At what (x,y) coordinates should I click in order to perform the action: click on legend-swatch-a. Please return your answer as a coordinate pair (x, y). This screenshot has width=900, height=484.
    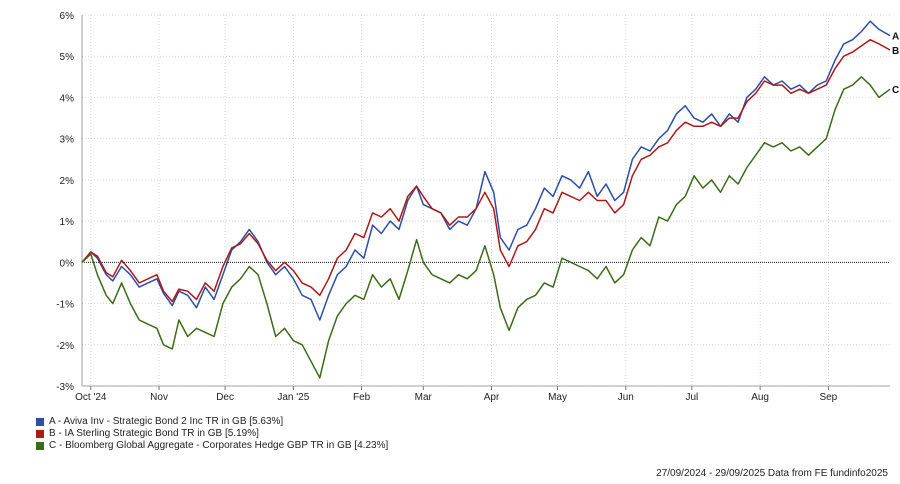
    Looking at the image, I should click on (40, 422).